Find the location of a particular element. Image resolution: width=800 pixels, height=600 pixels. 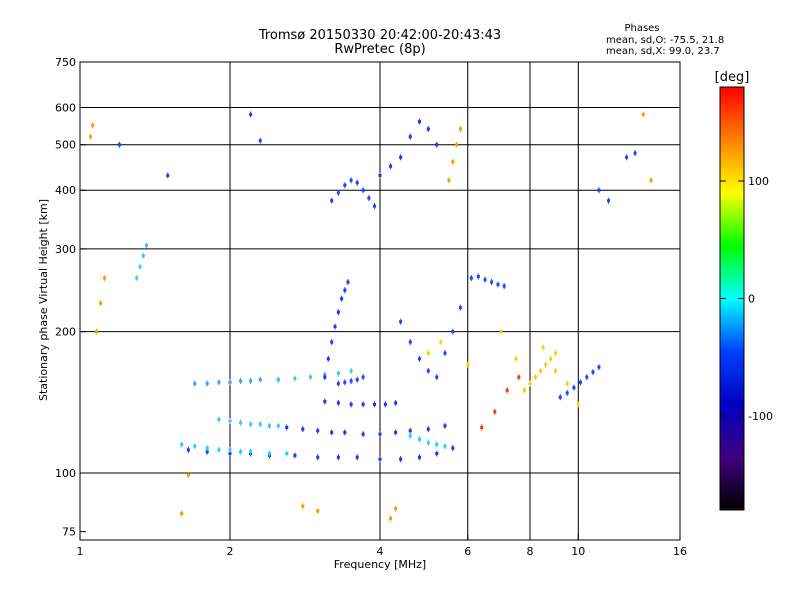

stats-line-o: mean, sd,O: -75.5, 21.8 is located at coordinates (665, 40).